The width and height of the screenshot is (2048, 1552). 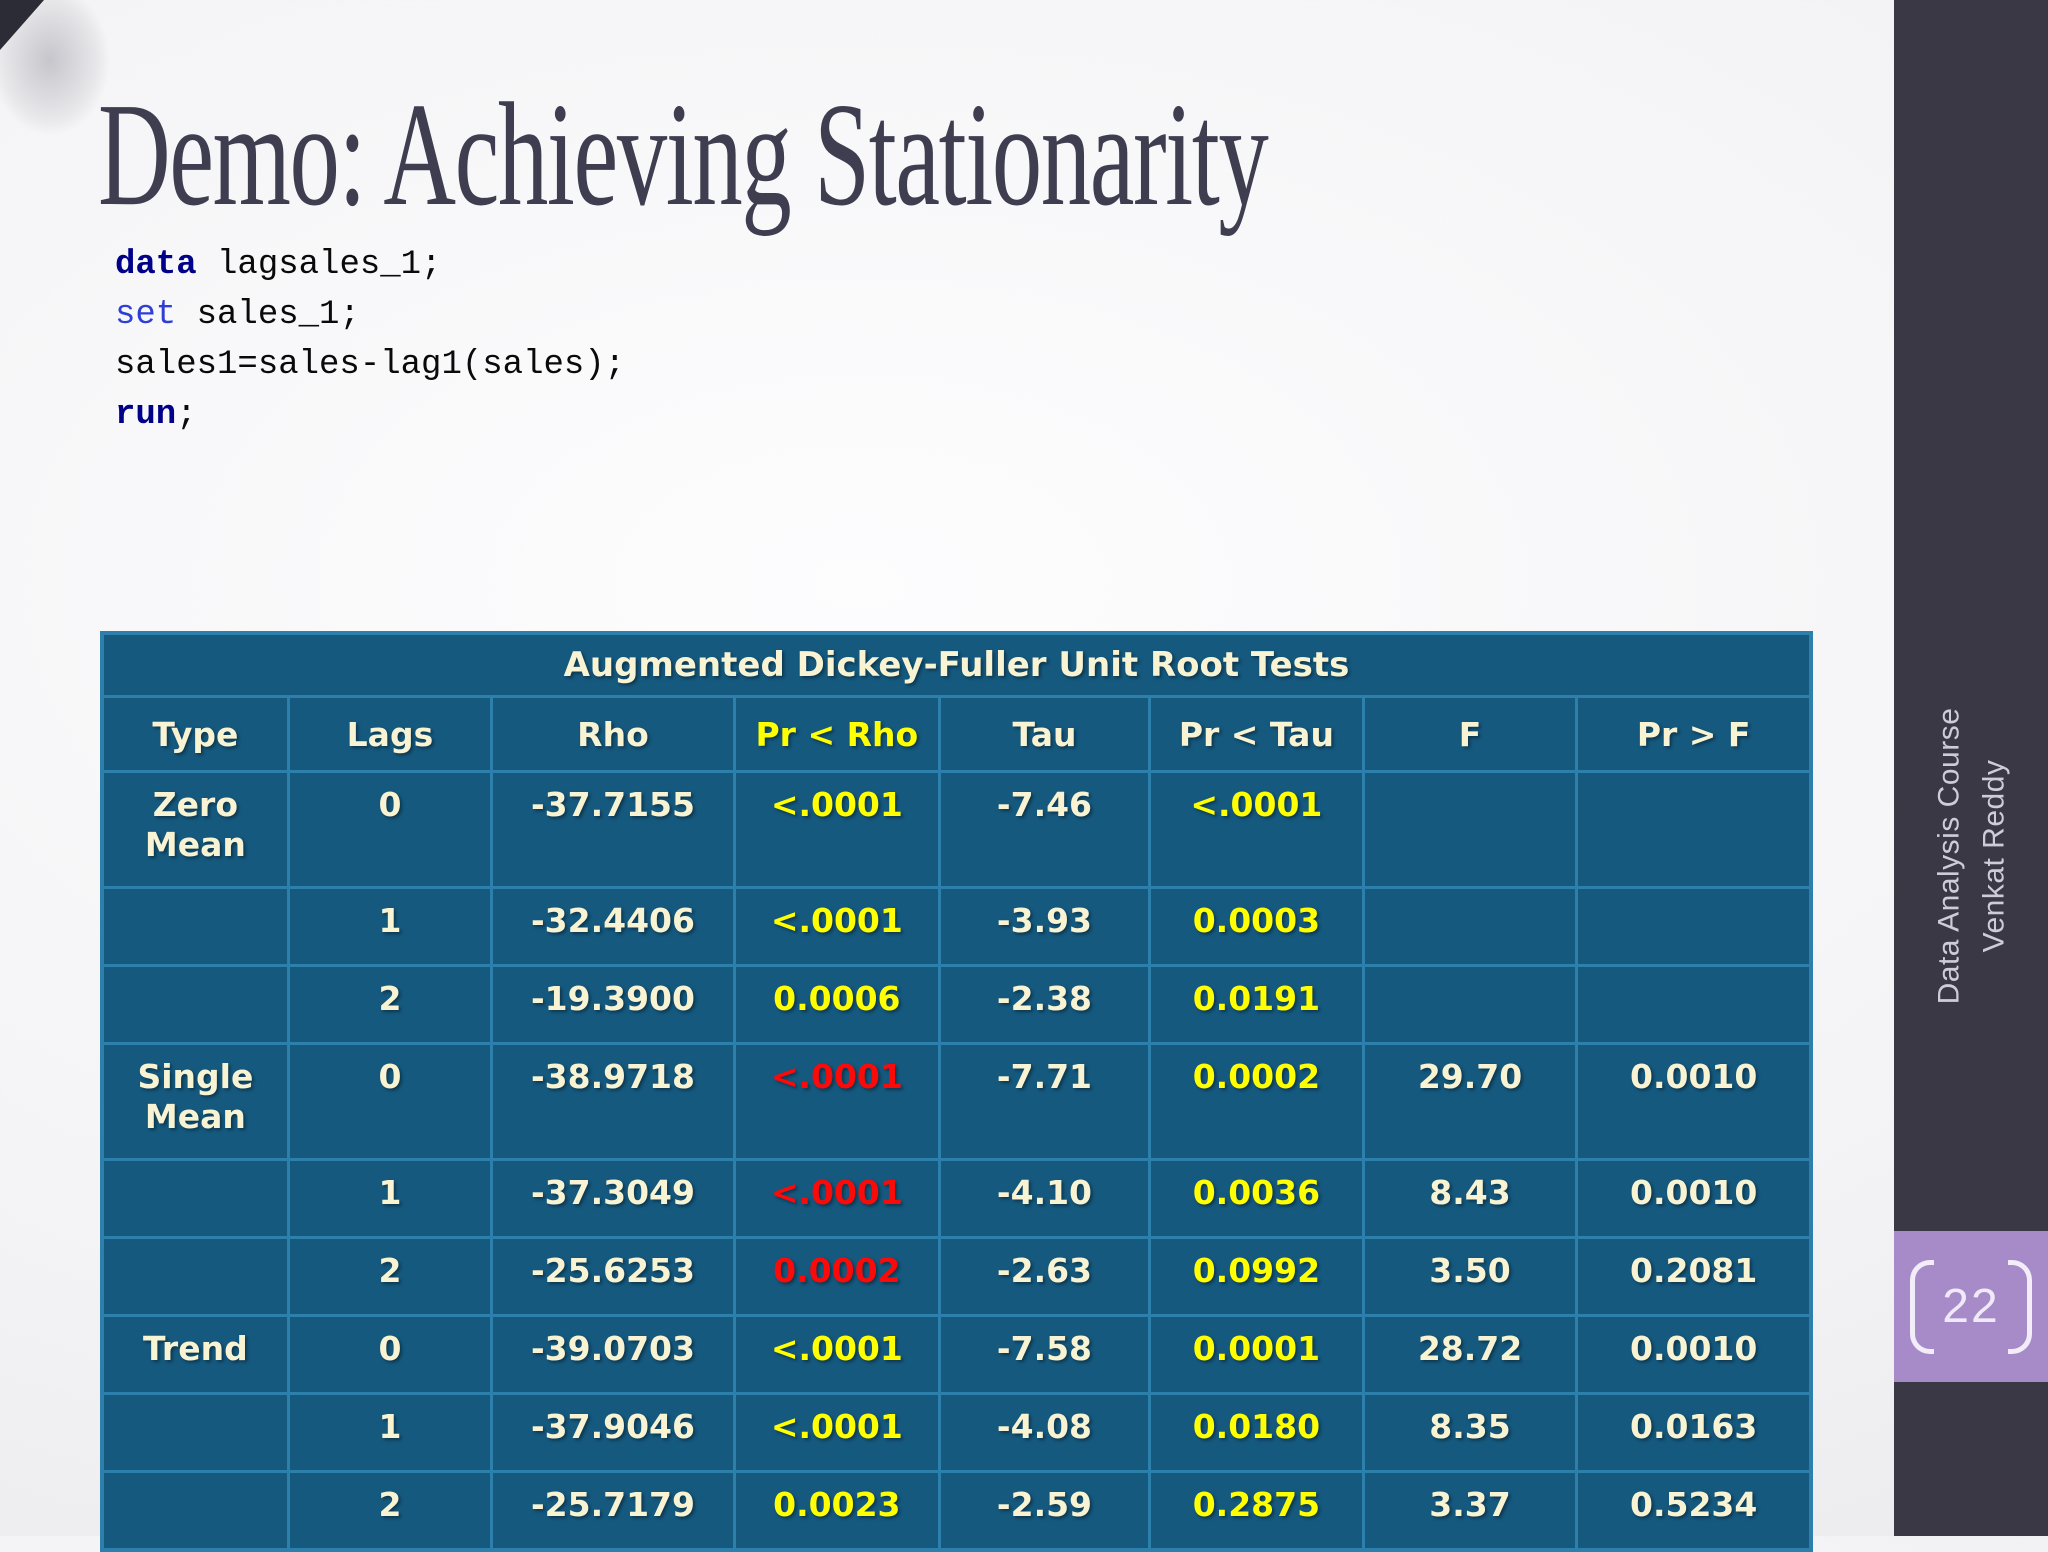 I want to click on table-cell: -7.46, so click(x=1044, y=829).